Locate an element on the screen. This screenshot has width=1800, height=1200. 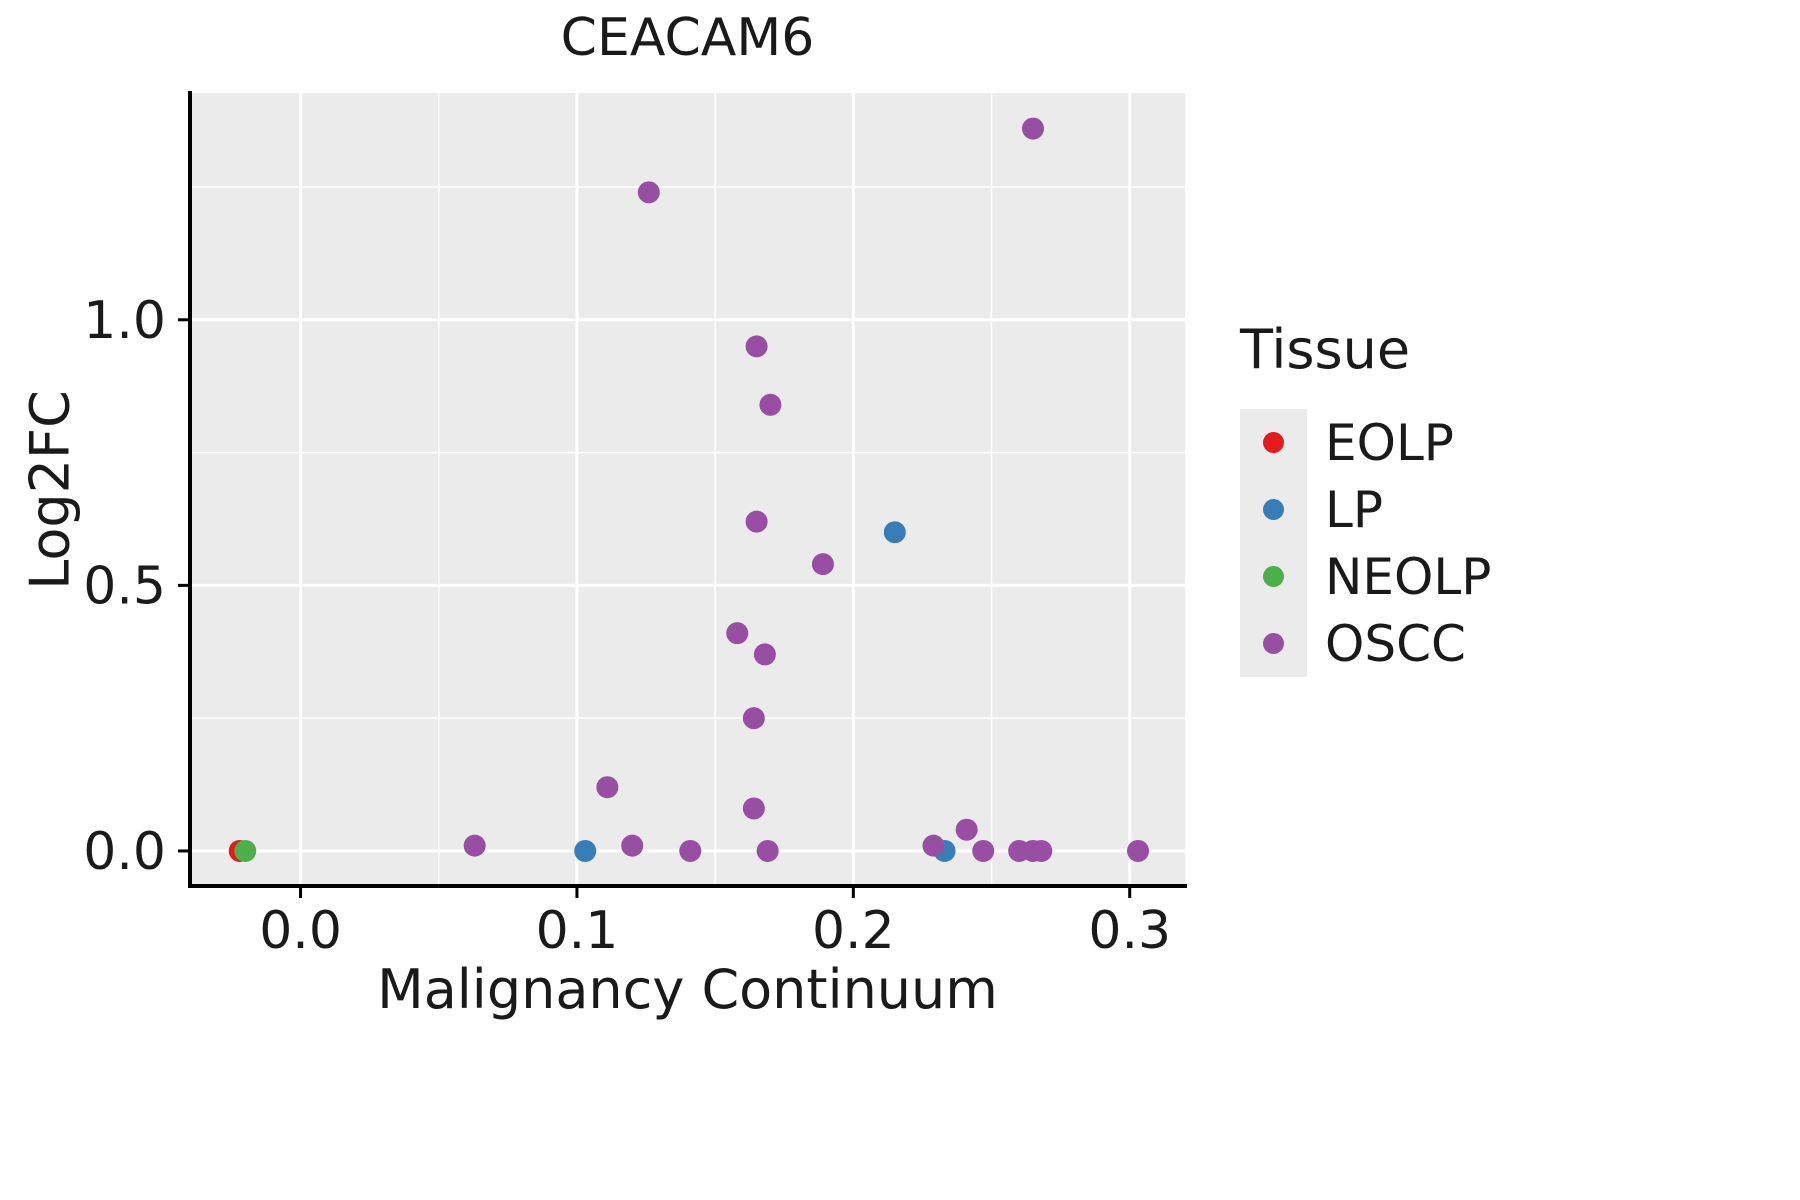
y-tick-label: 0.0 is located at coordinates (124, 852).